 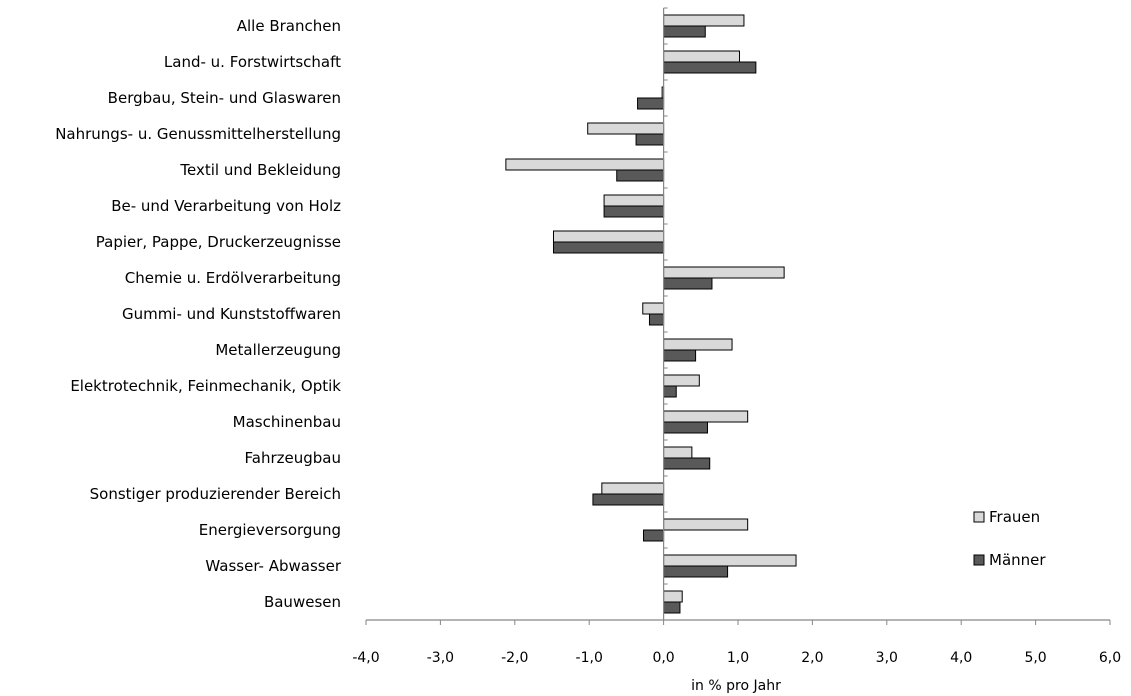 What do you see at coordinates (278, 350) in the screenshot?
I see `category-label: Metallerzeugung` at bounding box center [278, 350].